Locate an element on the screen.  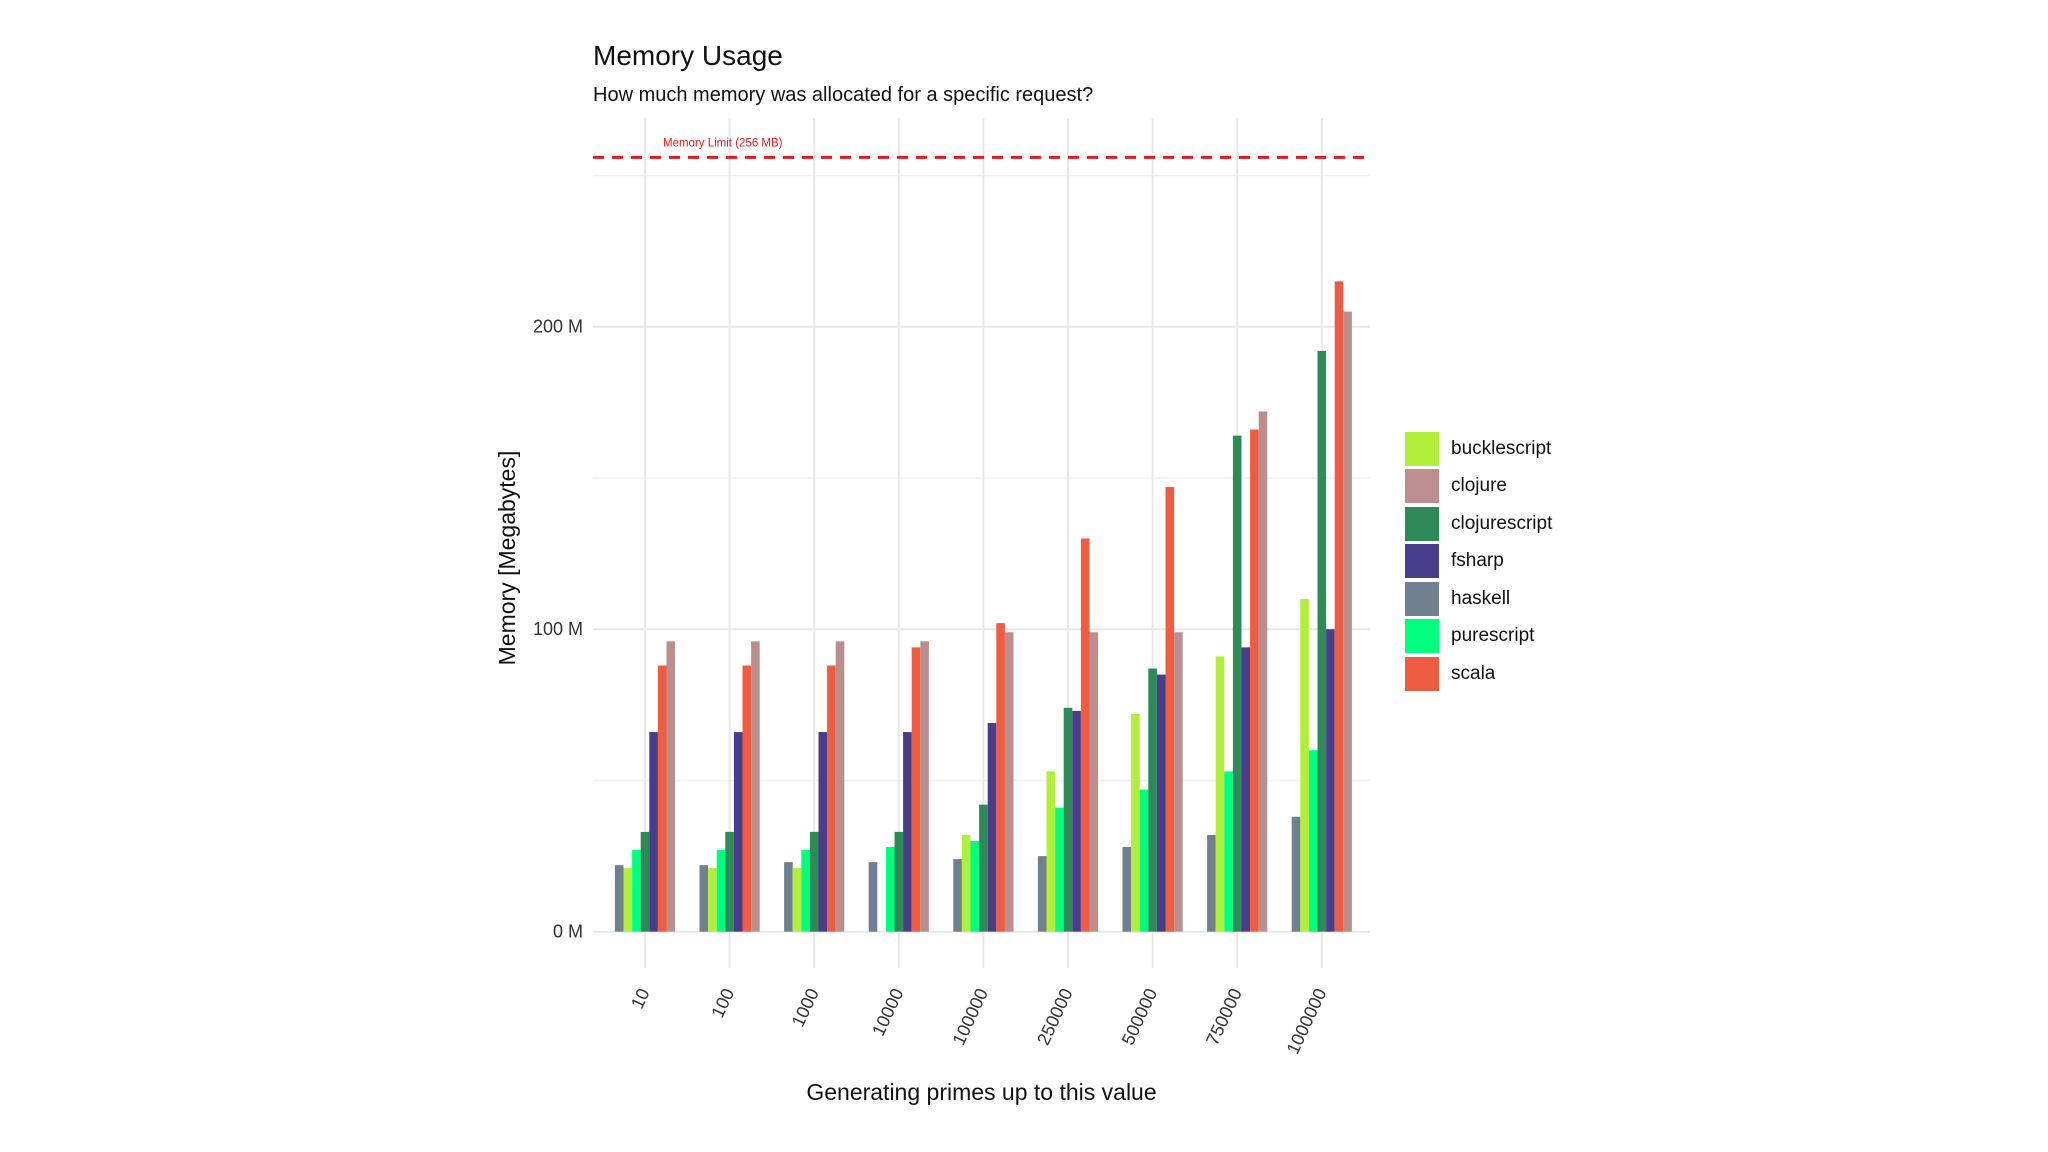
legend-item-scala: scala is located at coordinates (1478, 674).